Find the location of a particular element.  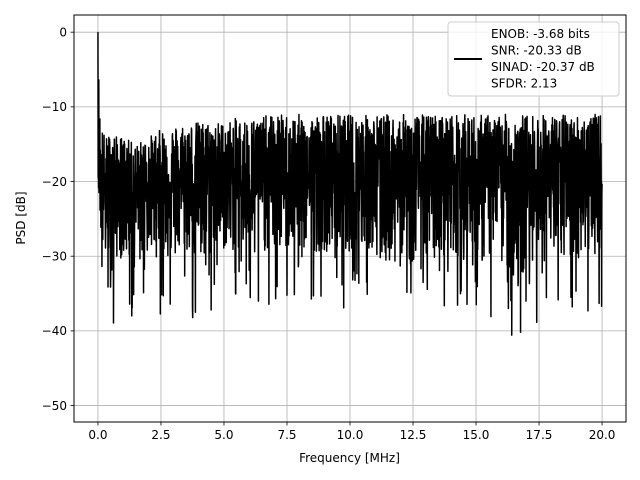

x-tick-label: 10.0 is located at coordinates (350, 435).